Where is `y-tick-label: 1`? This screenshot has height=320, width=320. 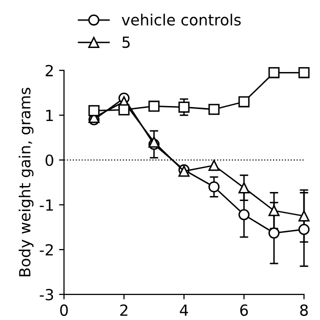 y-tick-label: 1 is located at coordinates (49, 116).